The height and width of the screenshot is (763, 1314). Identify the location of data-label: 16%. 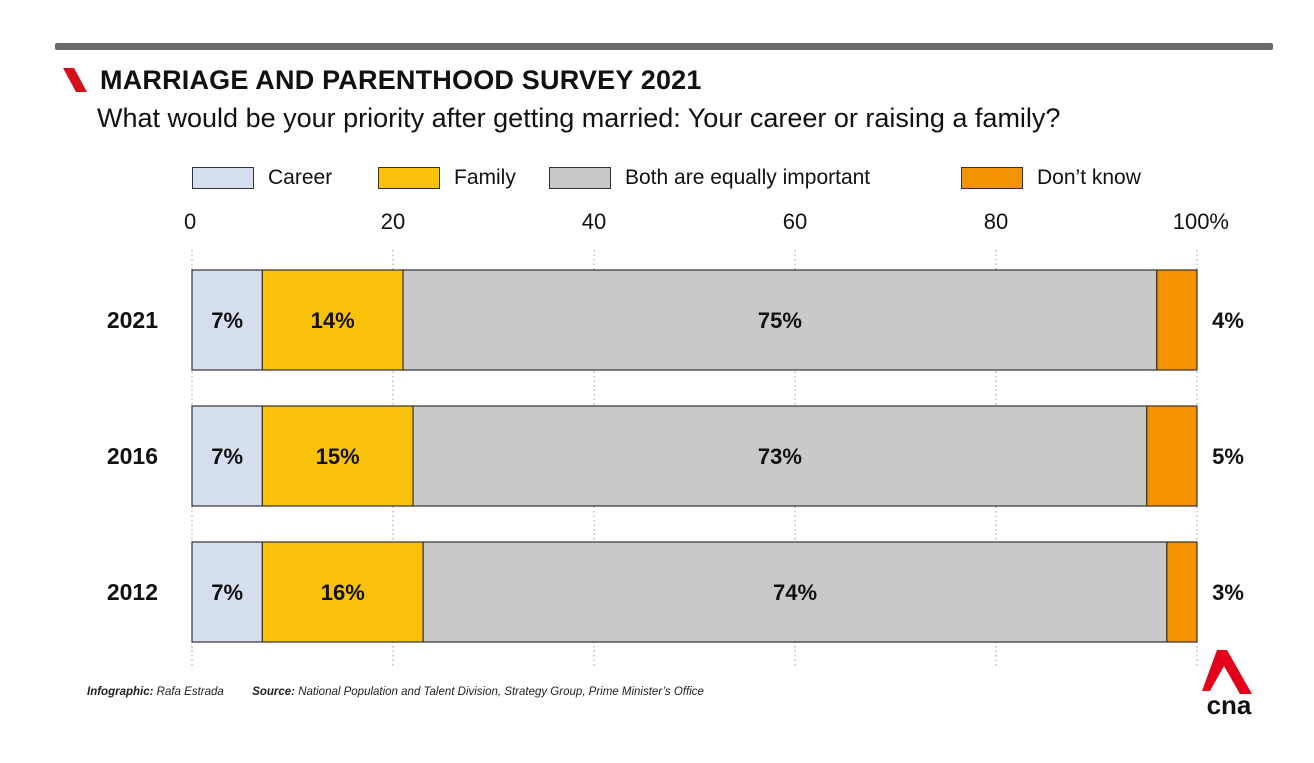
(343, 592).